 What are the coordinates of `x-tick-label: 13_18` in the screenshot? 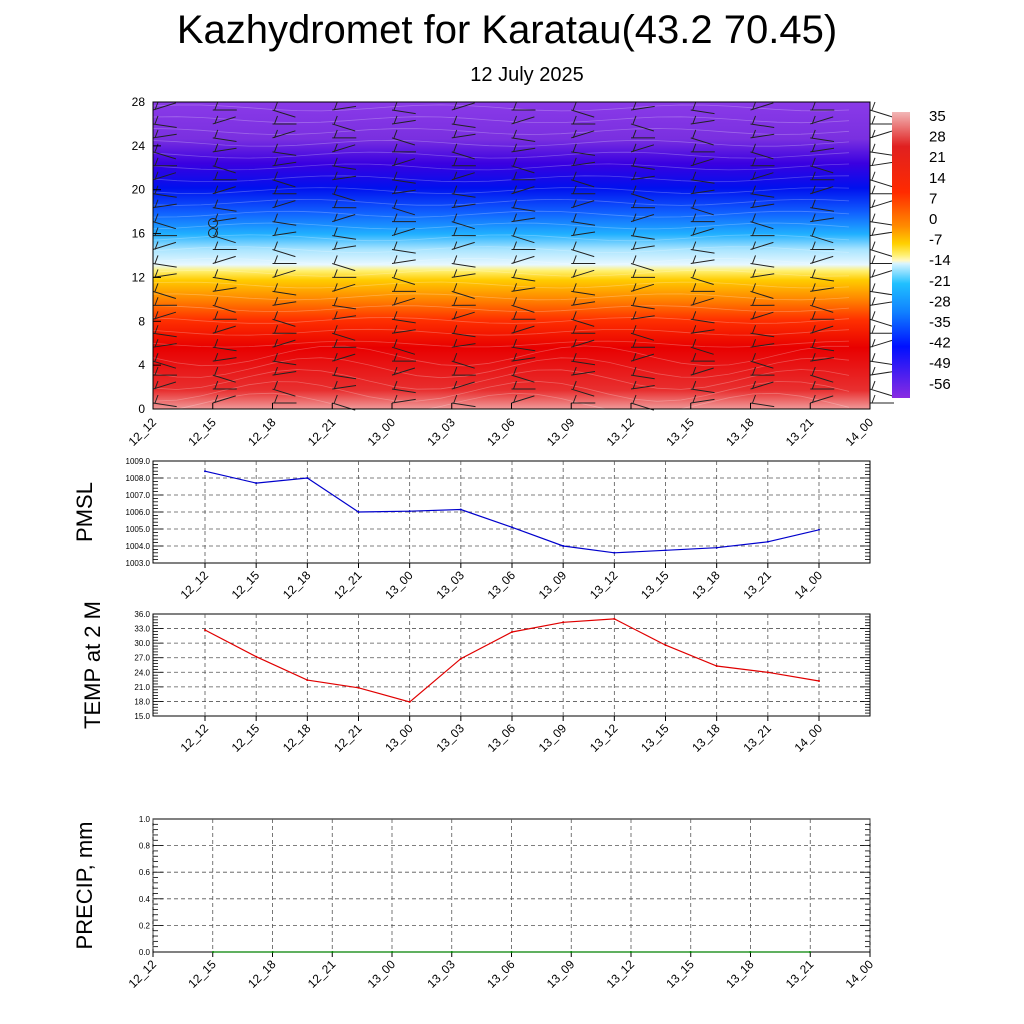 It's located at (740, 974).